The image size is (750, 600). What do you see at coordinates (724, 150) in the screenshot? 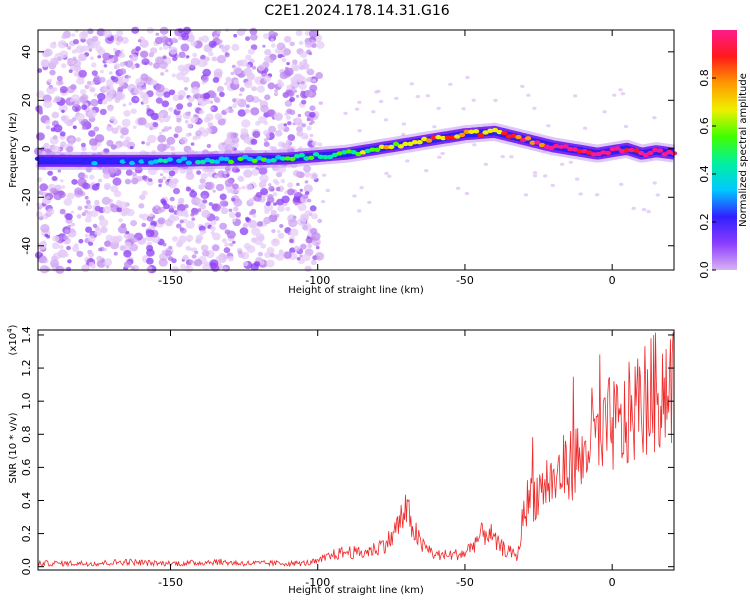
I see `colorbar-gradient` at bounding box center [724, 150].